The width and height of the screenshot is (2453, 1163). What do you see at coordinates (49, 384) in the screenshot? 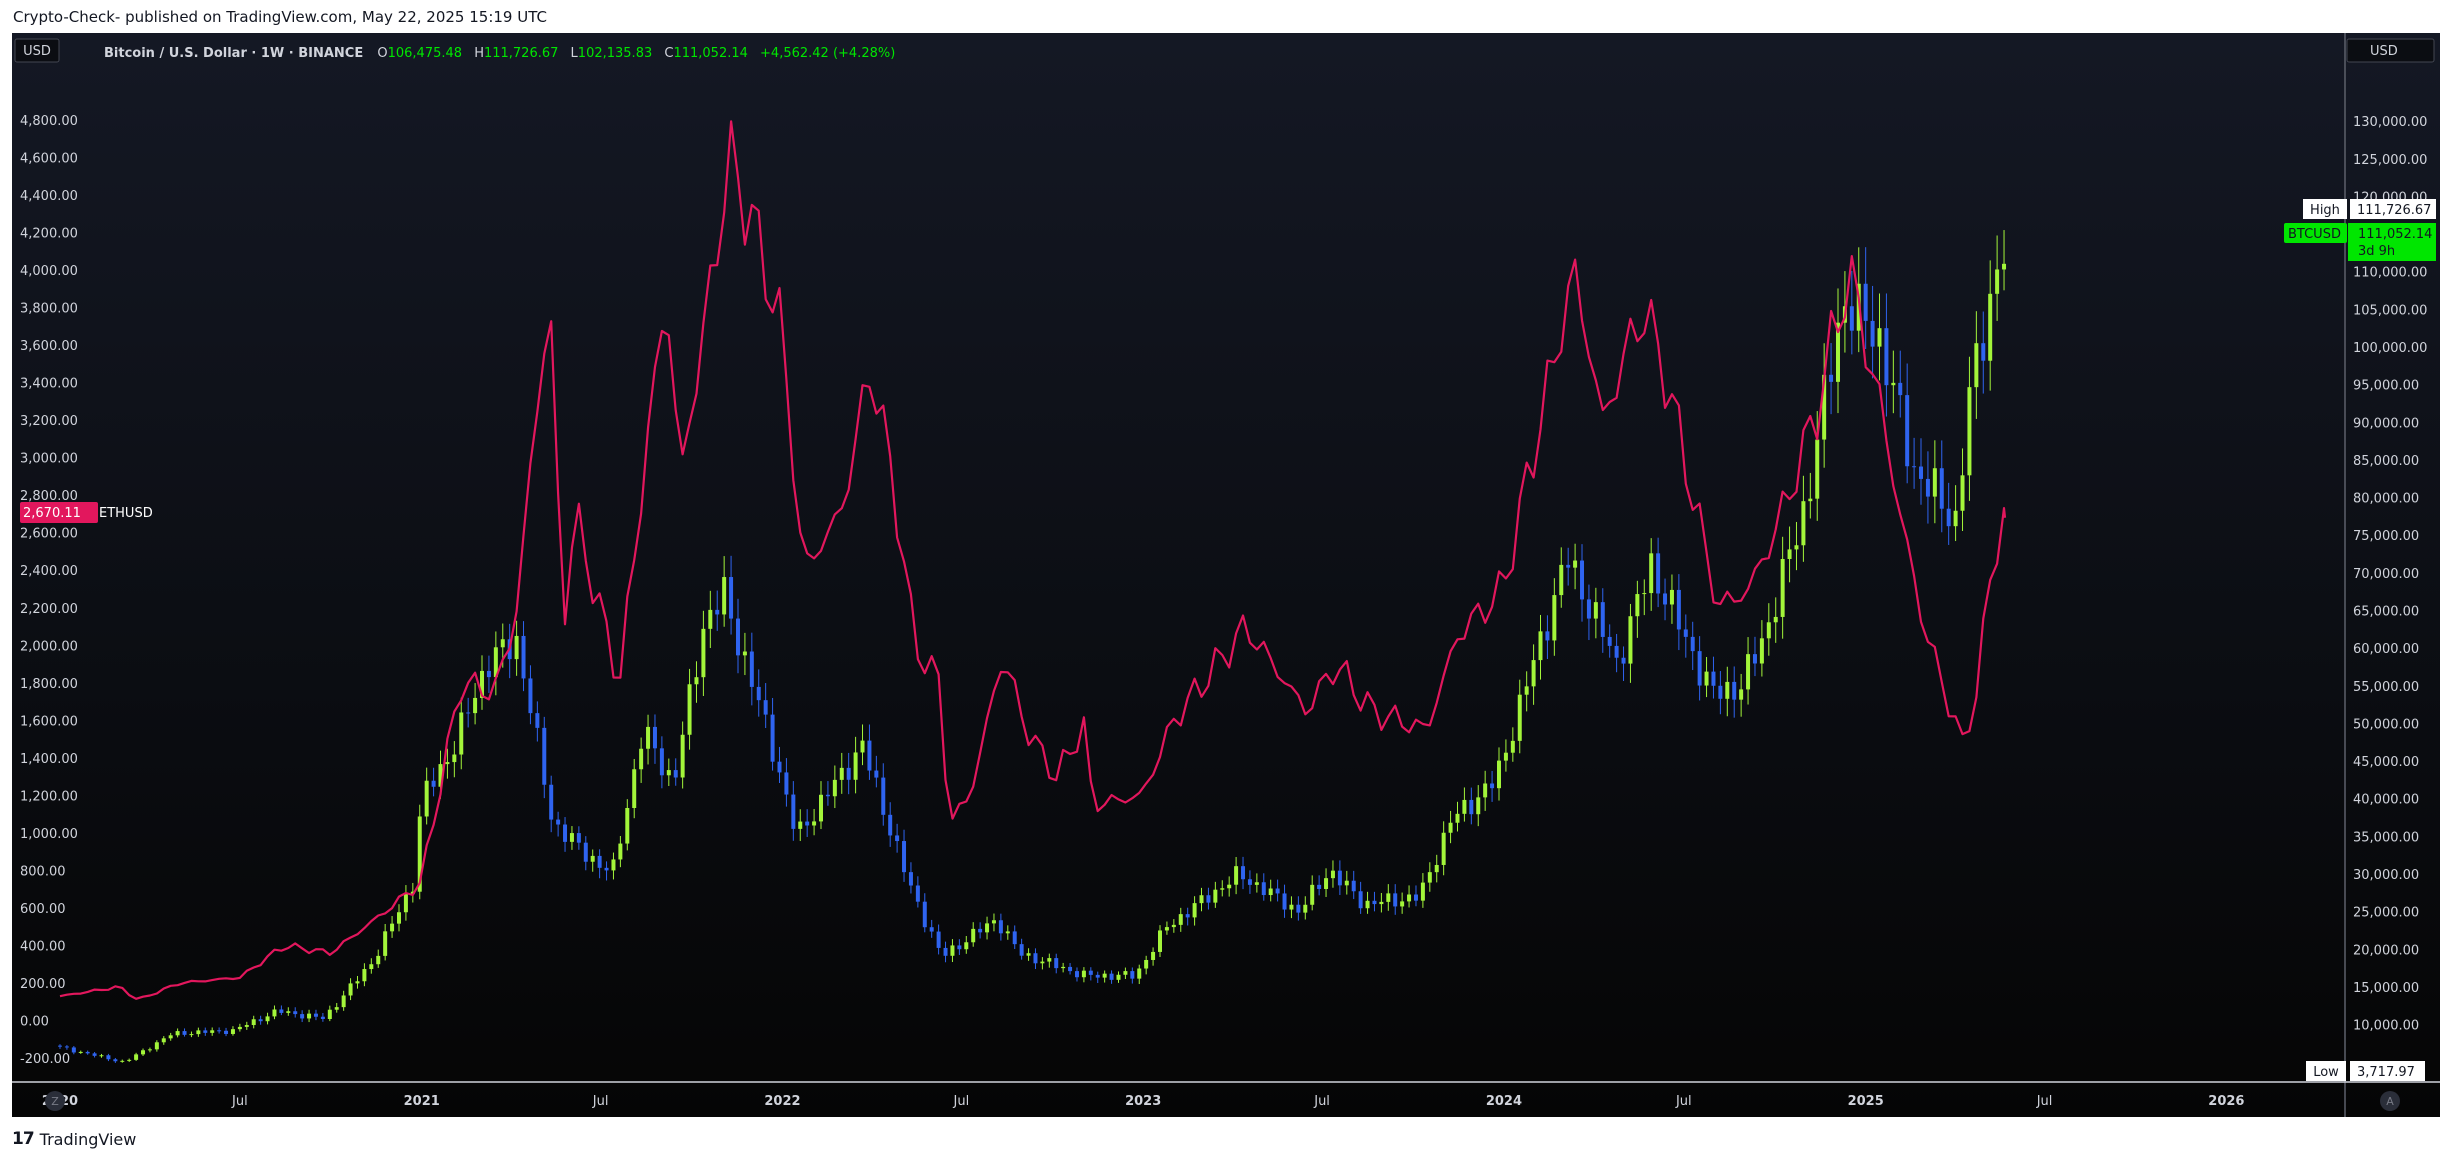
I see `left-axis-tick: 3,400.00` at bounding box center [49, 384].